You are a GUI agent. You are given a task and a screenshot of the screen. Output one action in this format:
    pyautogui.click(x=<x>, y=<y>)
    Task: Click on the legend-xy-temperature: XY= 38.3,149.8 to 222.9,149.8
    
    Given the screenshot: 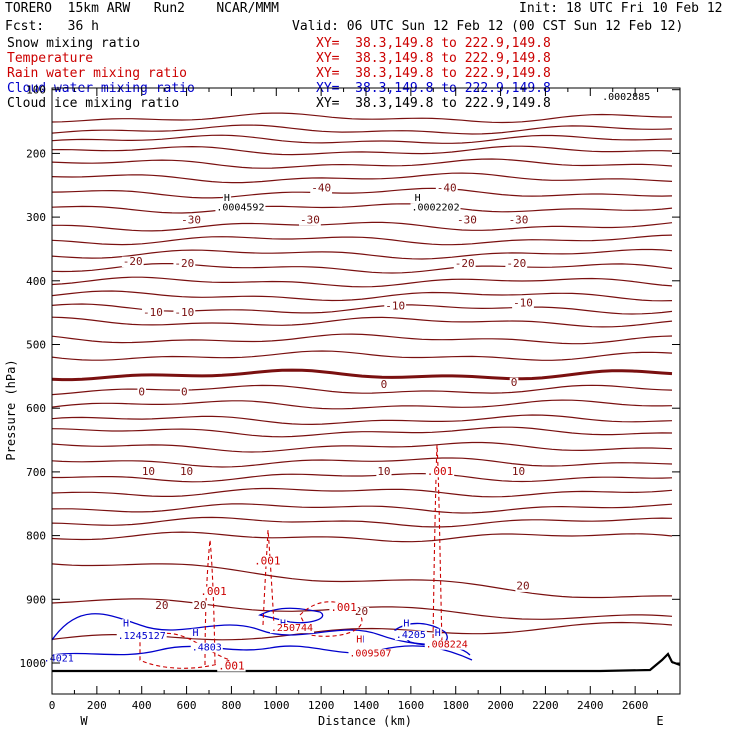 What is the action you would take?
    pyautogui.click(x=433, y=58)
    